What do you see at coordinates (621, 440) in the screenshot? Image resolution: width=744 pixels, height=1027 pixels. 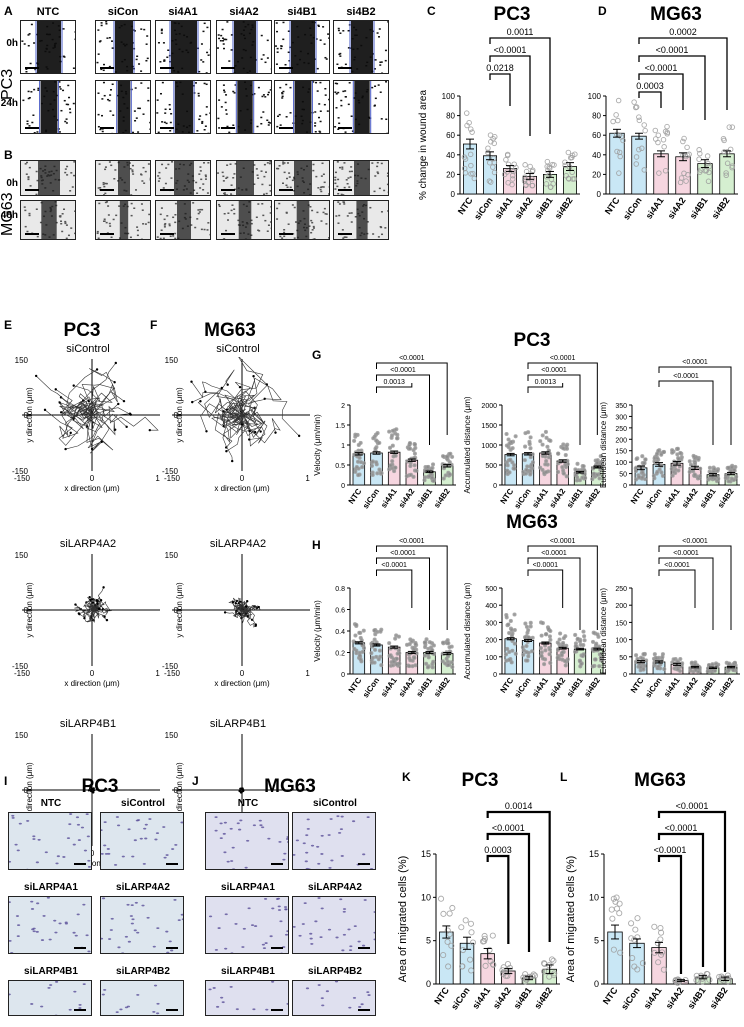 I see `y-tick-label: 200` at bounding box center [621, 440].